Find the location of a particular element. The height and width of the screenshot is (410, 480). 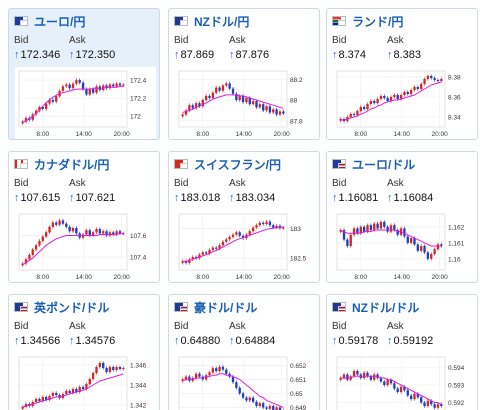

pair-title-link: カナダドル/円 is located at coordinates (72, 164).